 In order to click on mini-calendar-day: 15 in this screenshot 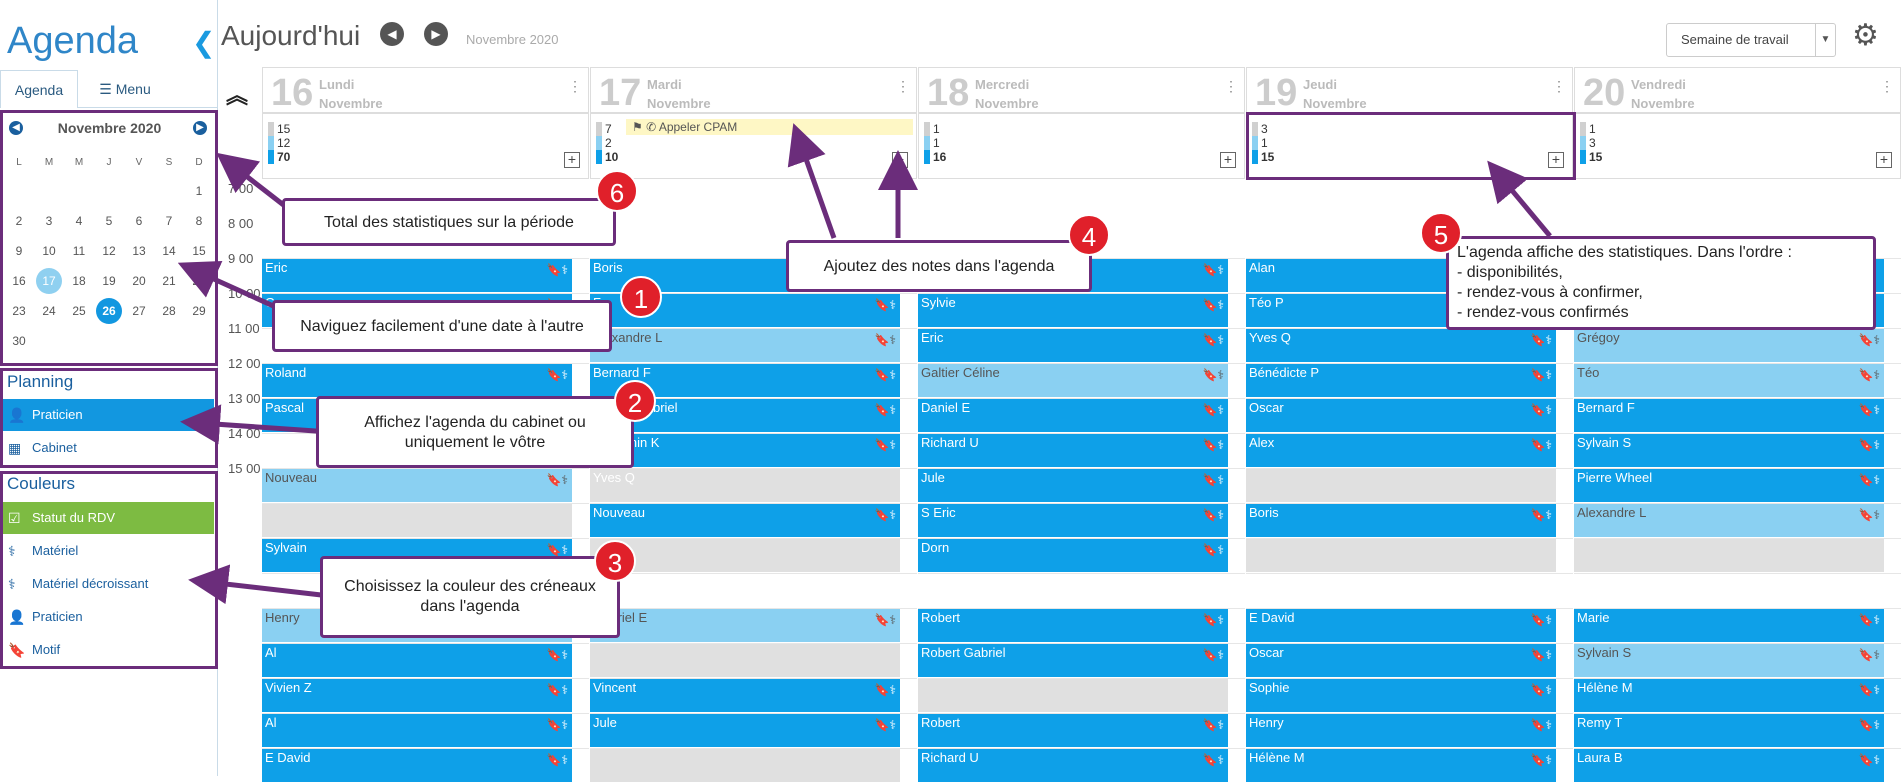, I will do `click(199, 251)`.